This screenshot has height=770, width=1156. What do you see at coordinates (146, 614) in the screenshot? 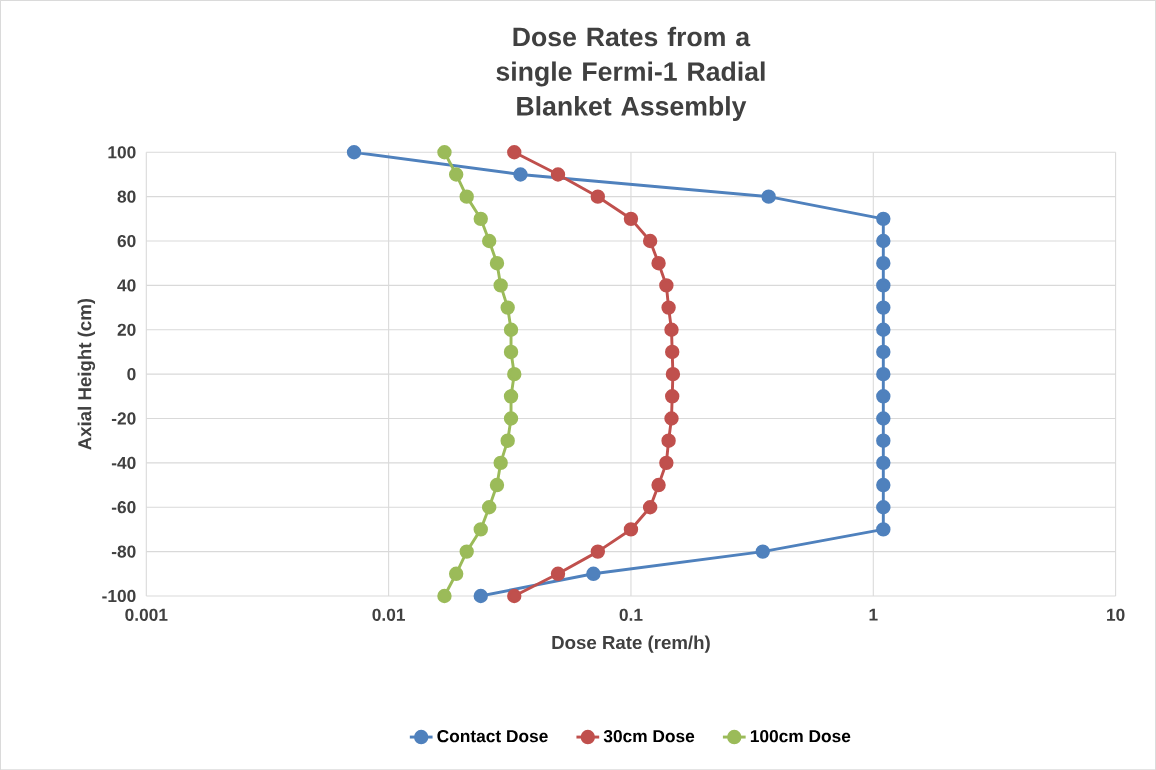
I see `x-tick-label: 0.001` at bounding box center [146, 614].